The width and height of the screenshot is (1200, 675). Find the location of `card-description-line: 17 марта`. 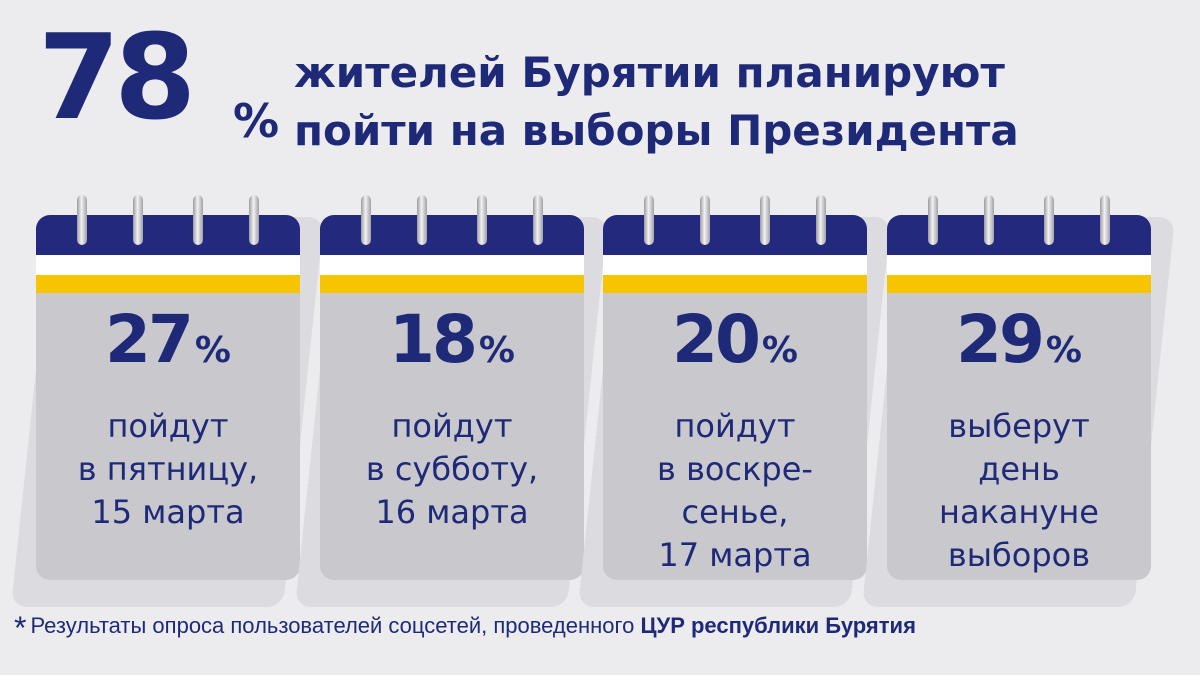

card-description-line: 17 марта is located at coordinates (735, 555).